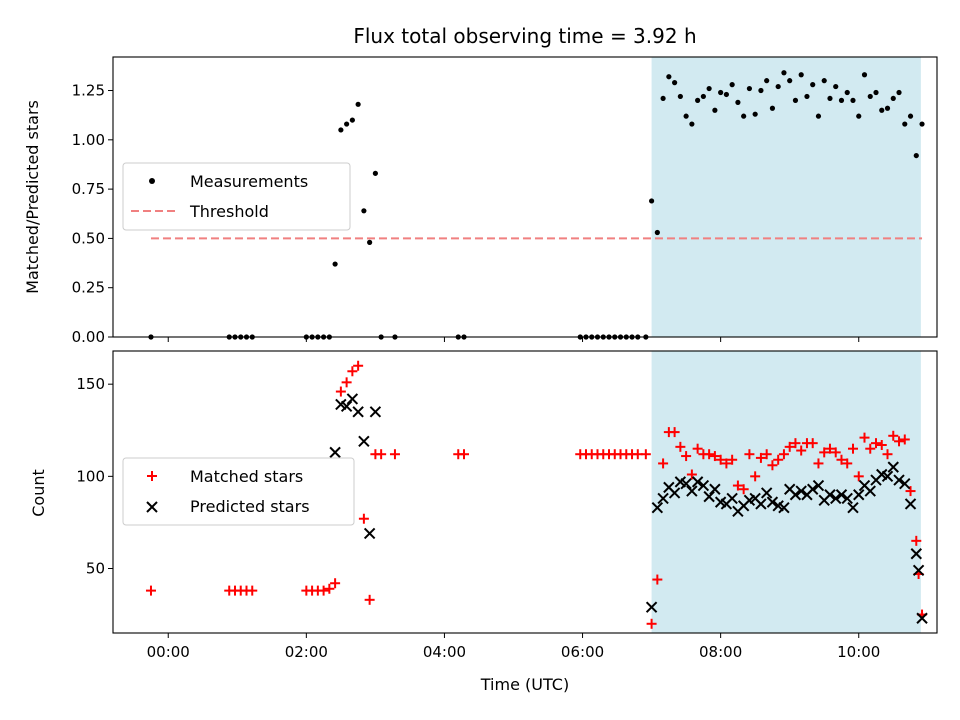  What do you see at coordinates (88, 238) in the screenshot?
I see `y-tick-label: 0.50` at bounding box center [88, 238].